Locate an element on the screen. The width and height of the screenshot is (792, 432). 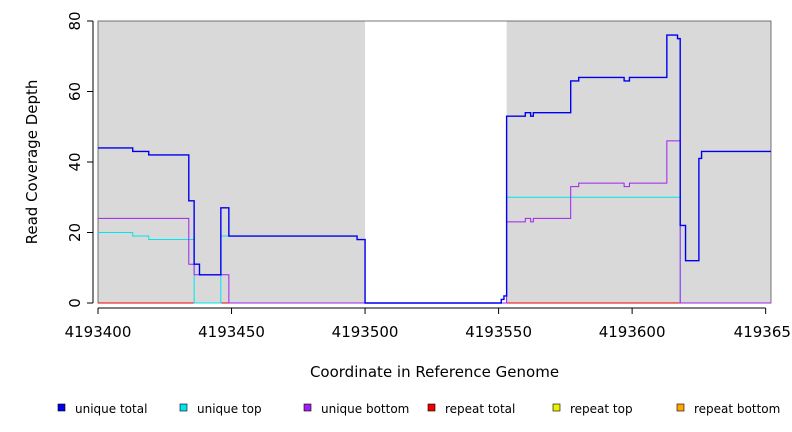
legend-swatch-unique-total is located at coordinates (61, 407).